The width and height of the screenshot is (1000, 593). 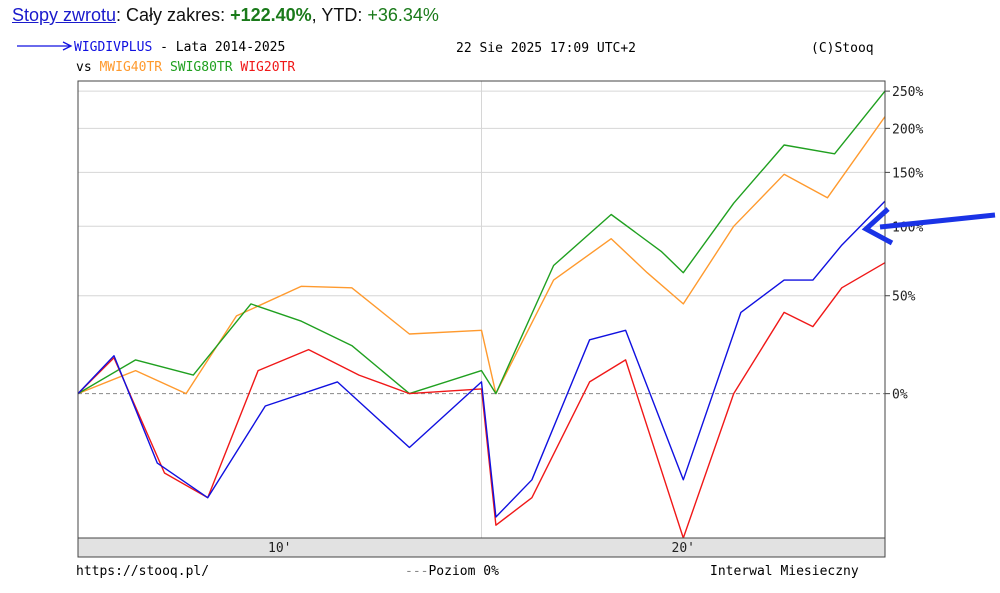 What do you see at coordinates (268, 67) in the screenshot?
I see `legend-series-wig20tr: WIG20TR` at bounding box center [268, 67].